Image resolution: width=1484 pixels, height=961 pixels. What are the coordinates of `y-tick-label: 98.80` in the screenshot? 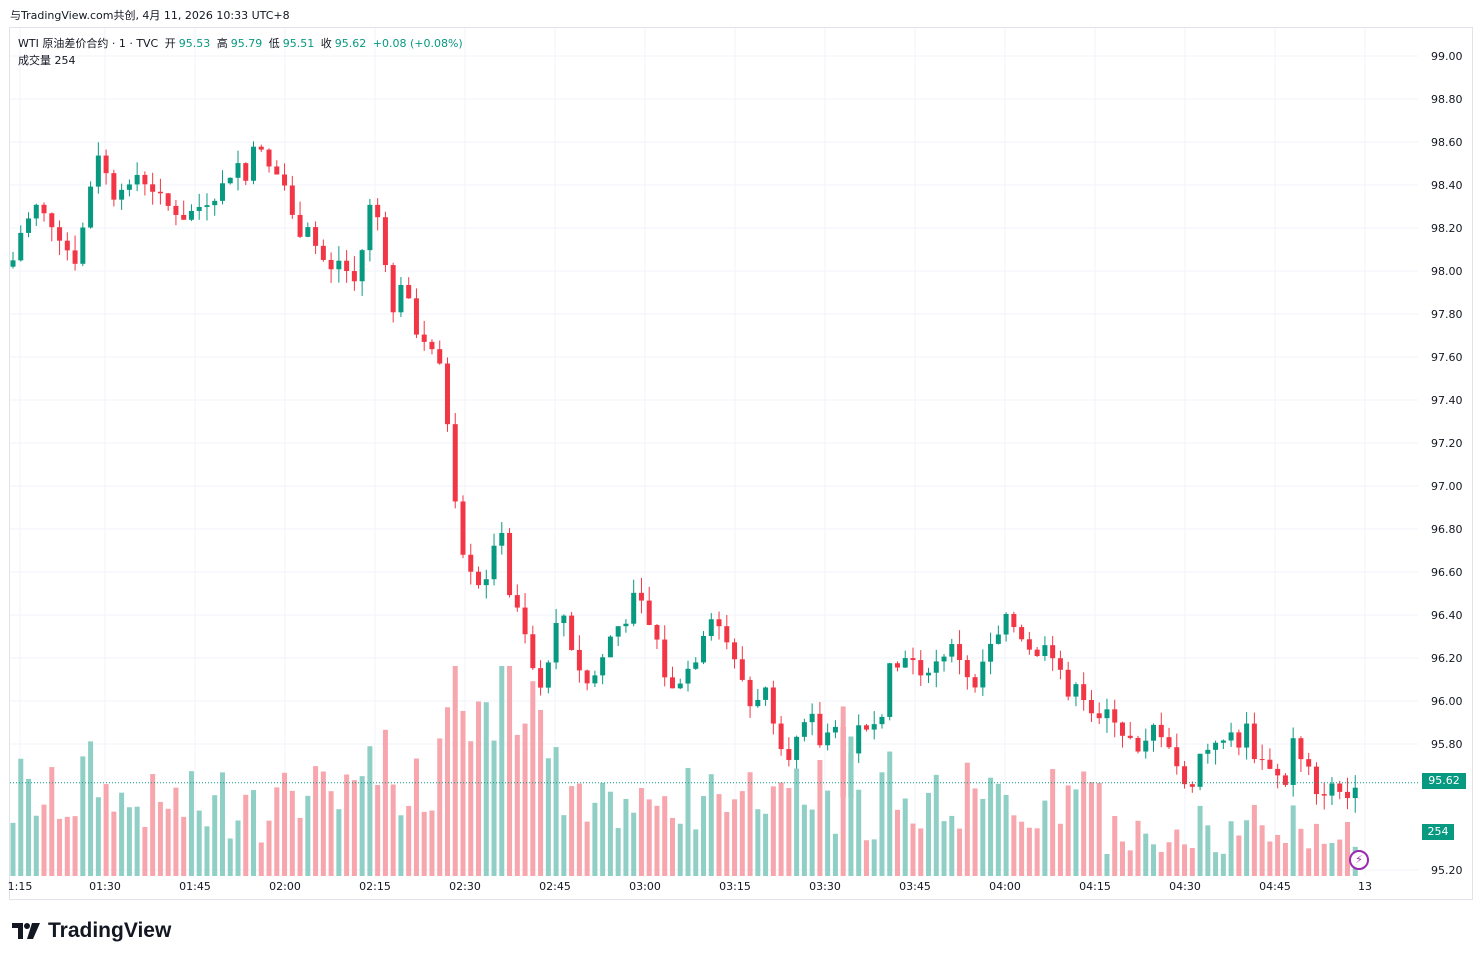 It's located at (1447, 99).